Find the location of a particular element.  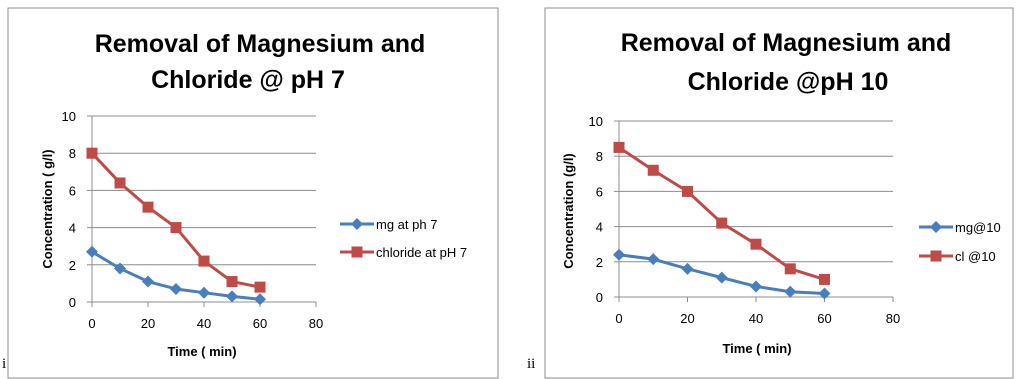

legend-label: mg@10 is located at coordinates (978, 227).